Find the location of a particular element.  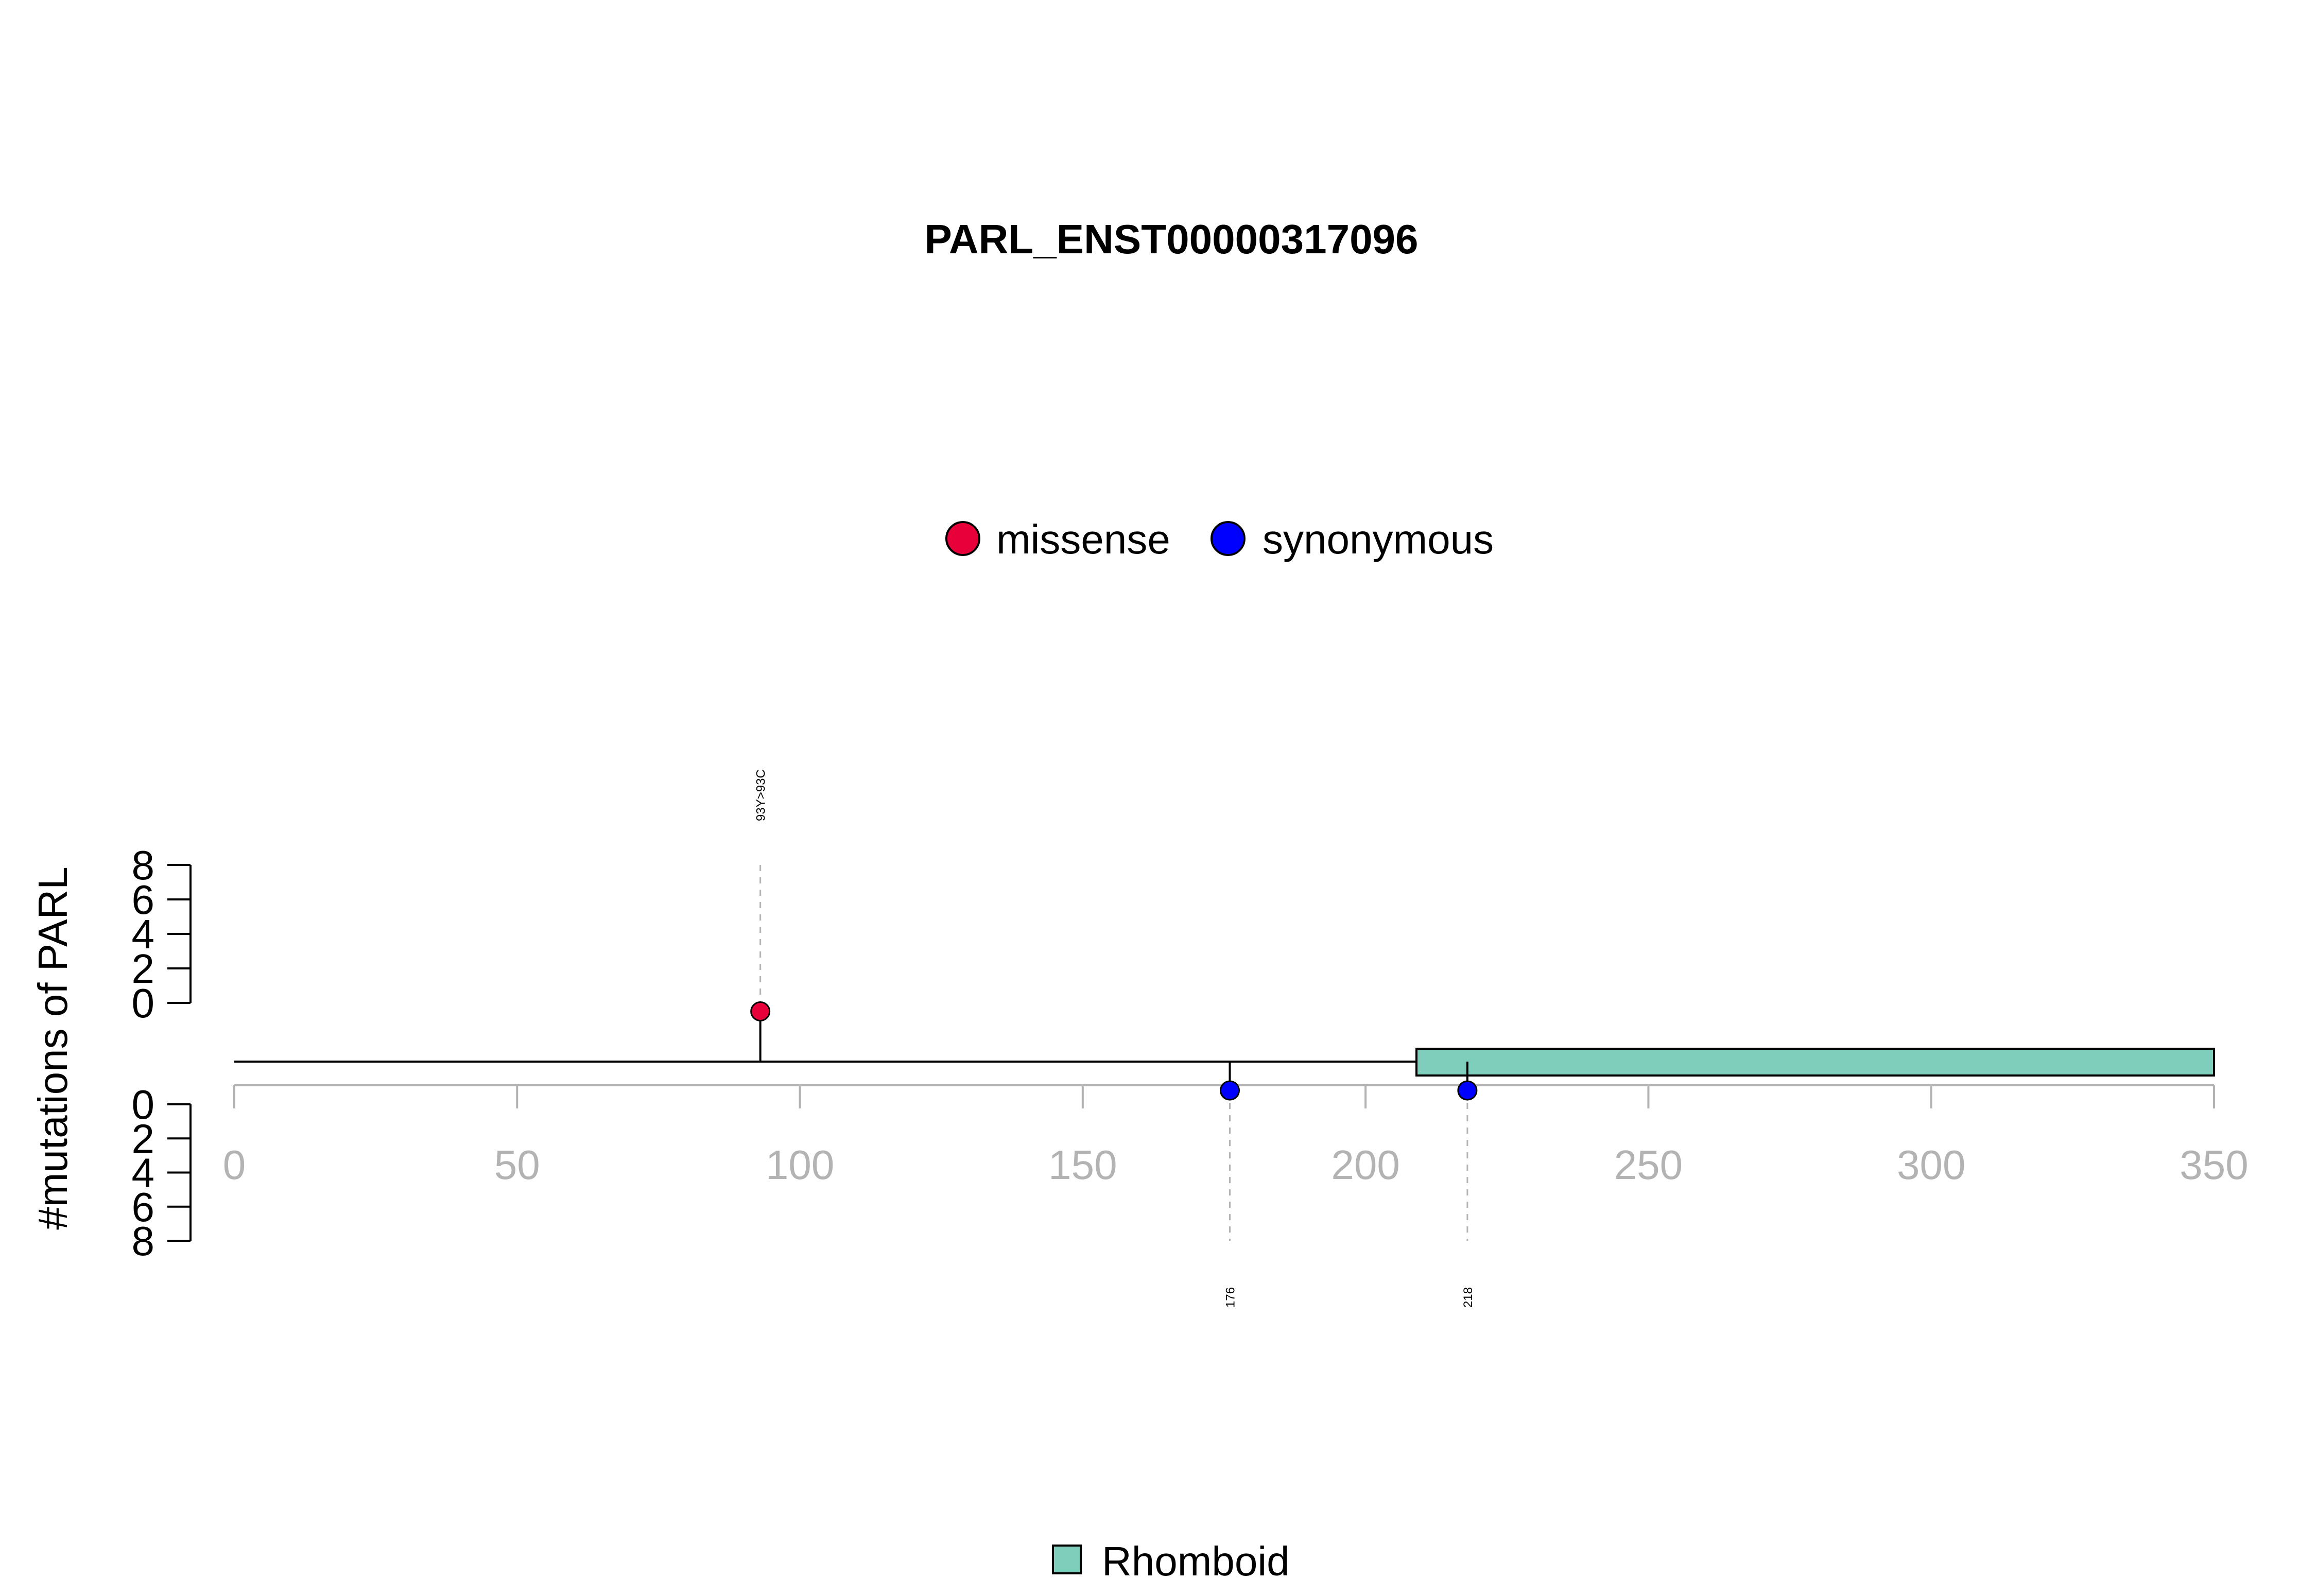

mutation-type-legend: missense synonymous is located at coordinates (1219, 539).